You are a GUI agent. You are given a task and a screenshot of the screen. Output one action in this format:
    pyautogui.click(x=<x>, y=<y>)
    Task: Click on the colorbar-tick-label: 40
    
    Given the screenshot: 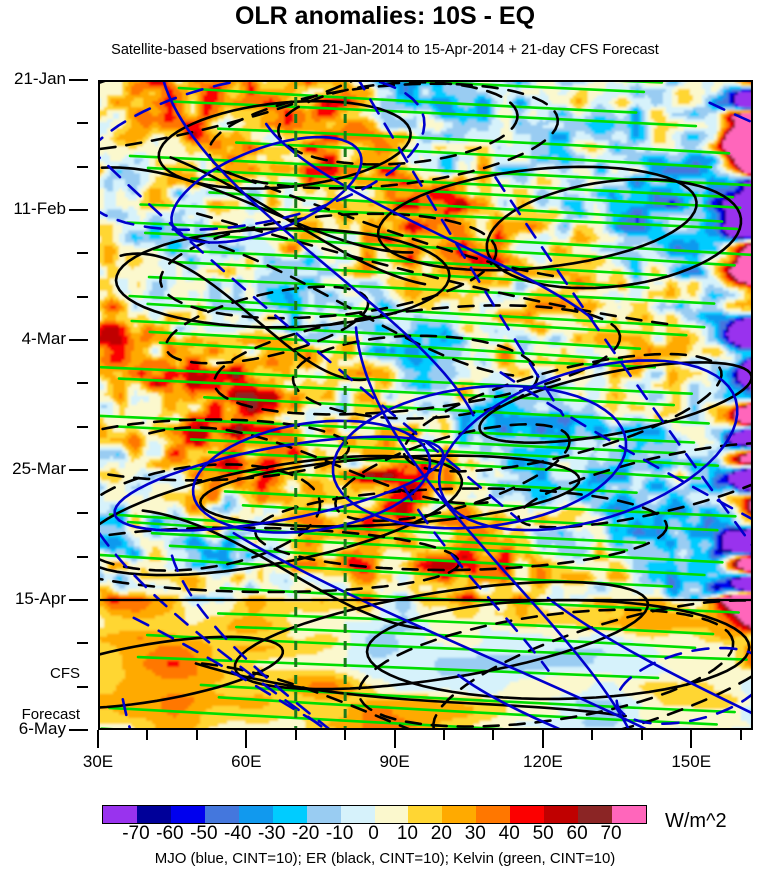 What is the action you would take?
    pyautogui.click(x=509, y=833)
    